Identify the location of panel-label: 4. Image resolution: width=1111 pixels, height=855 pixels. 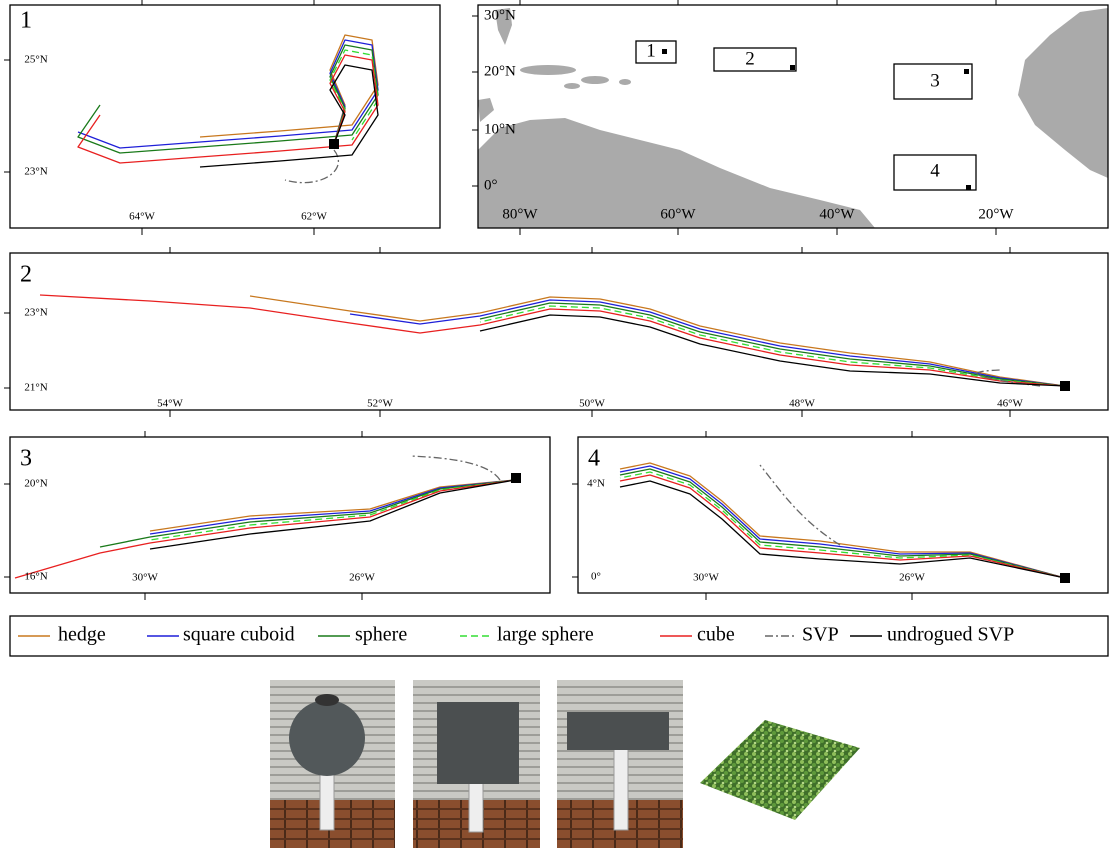
(594, 459).